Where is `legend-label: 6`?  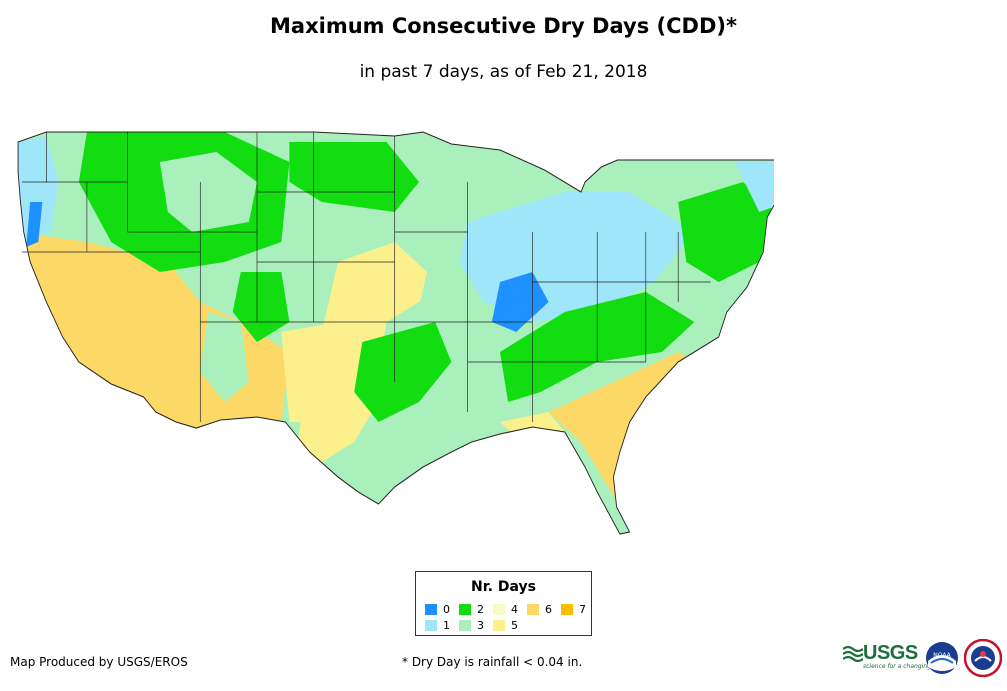
legend-label: 6 is located at coordinates (548, 609).